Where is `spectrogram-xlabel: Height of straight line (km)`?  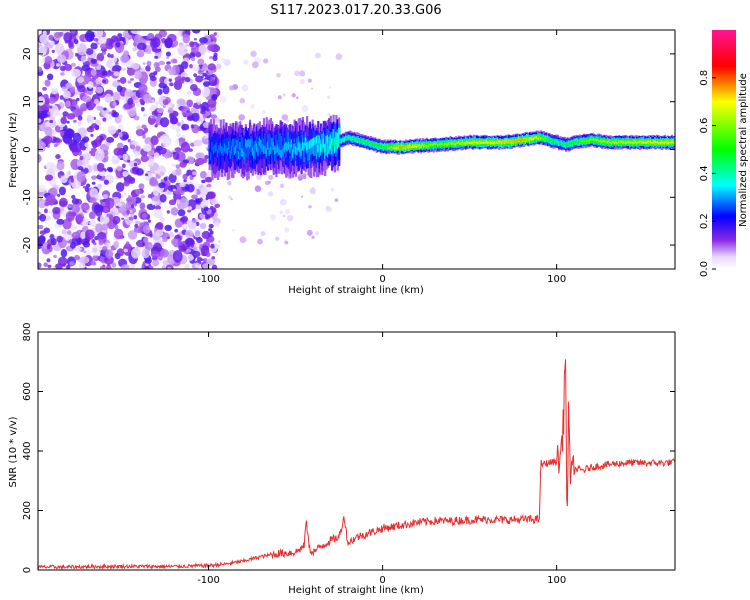
spectrogram-xlabel: Height of straight line (km) is located at coordinates (356, 290).